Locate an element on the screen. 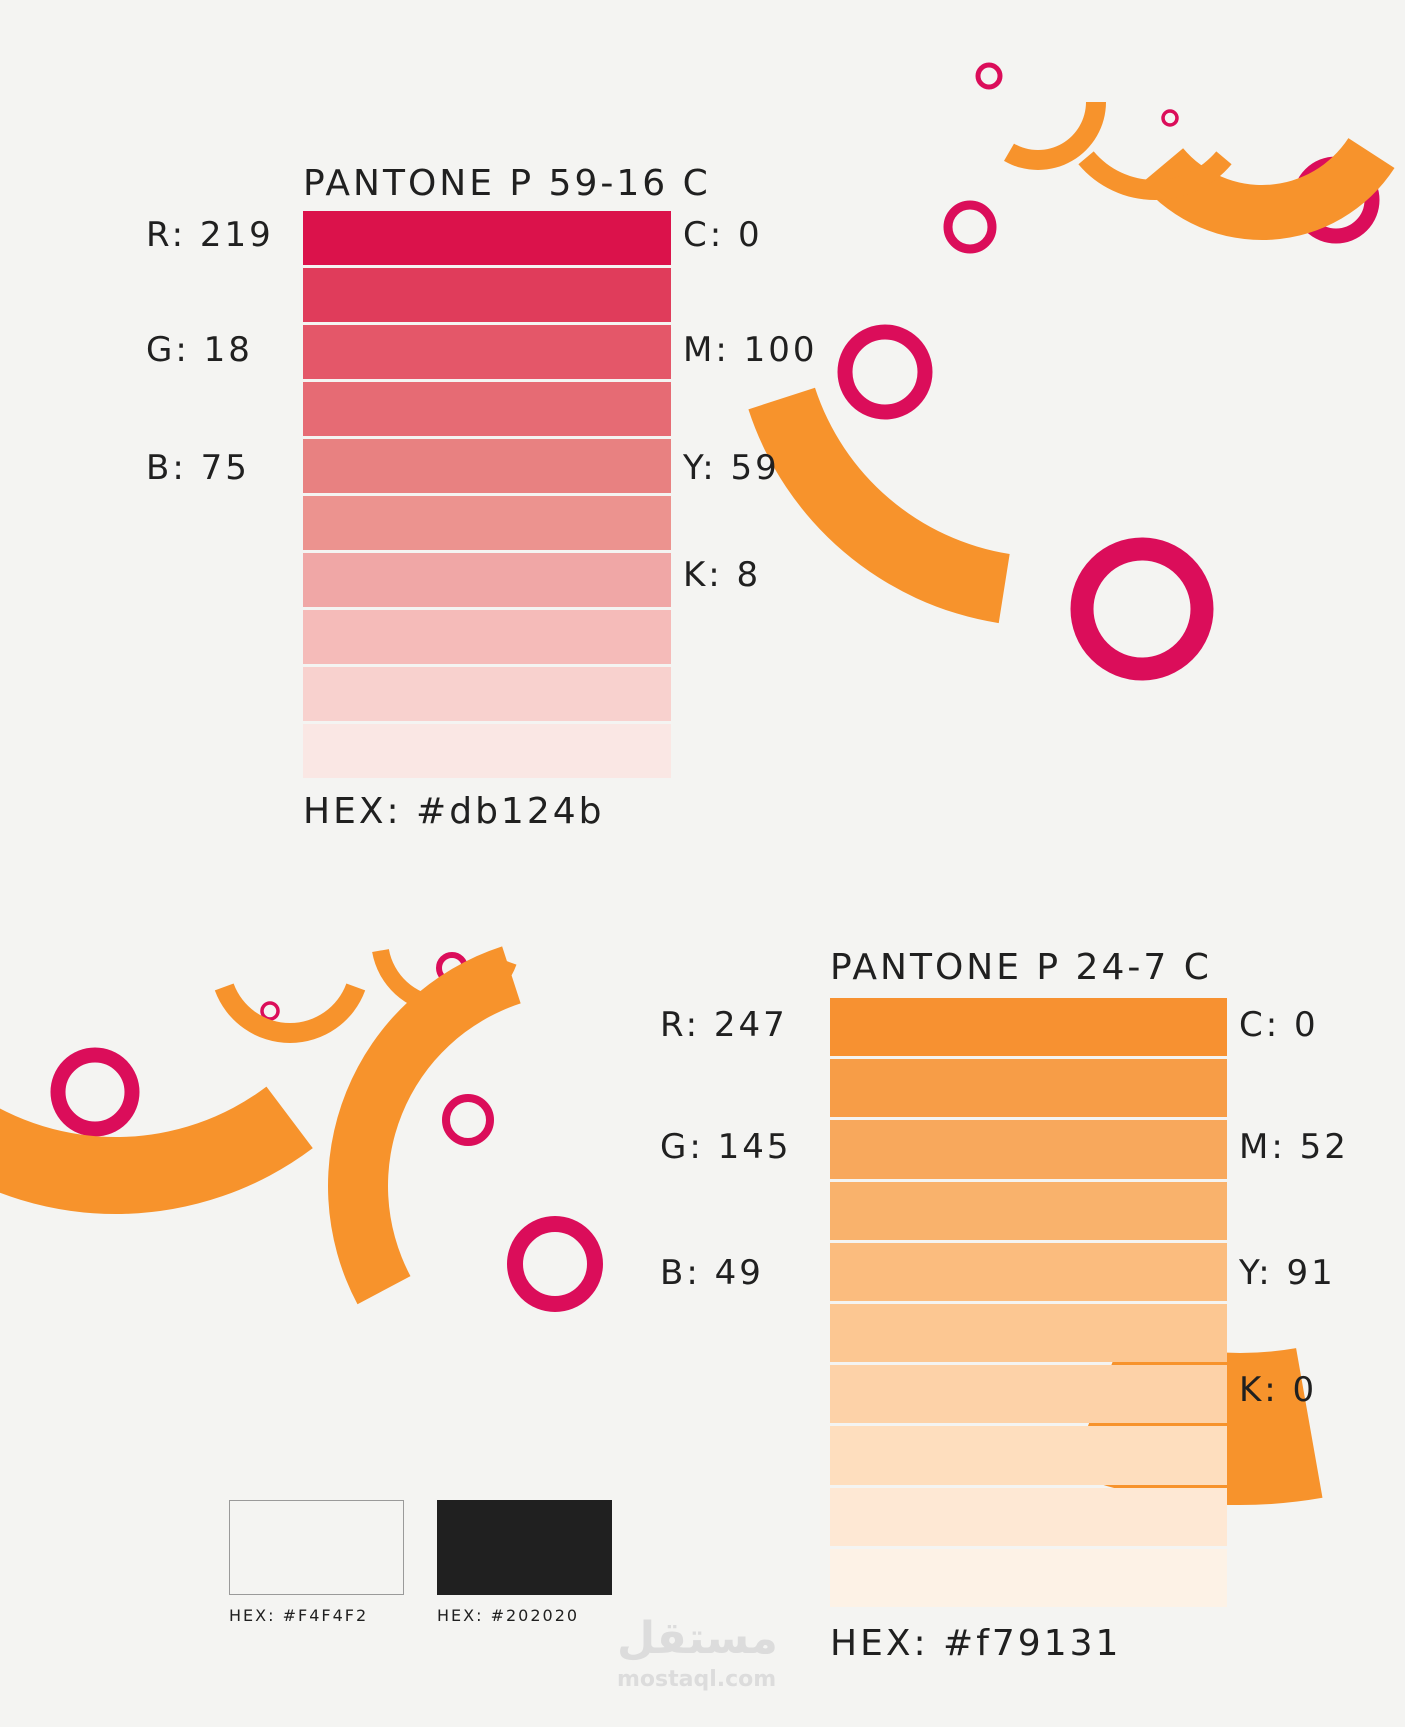  watermark-logo: مستقل is located at coordinates (697, 1638).